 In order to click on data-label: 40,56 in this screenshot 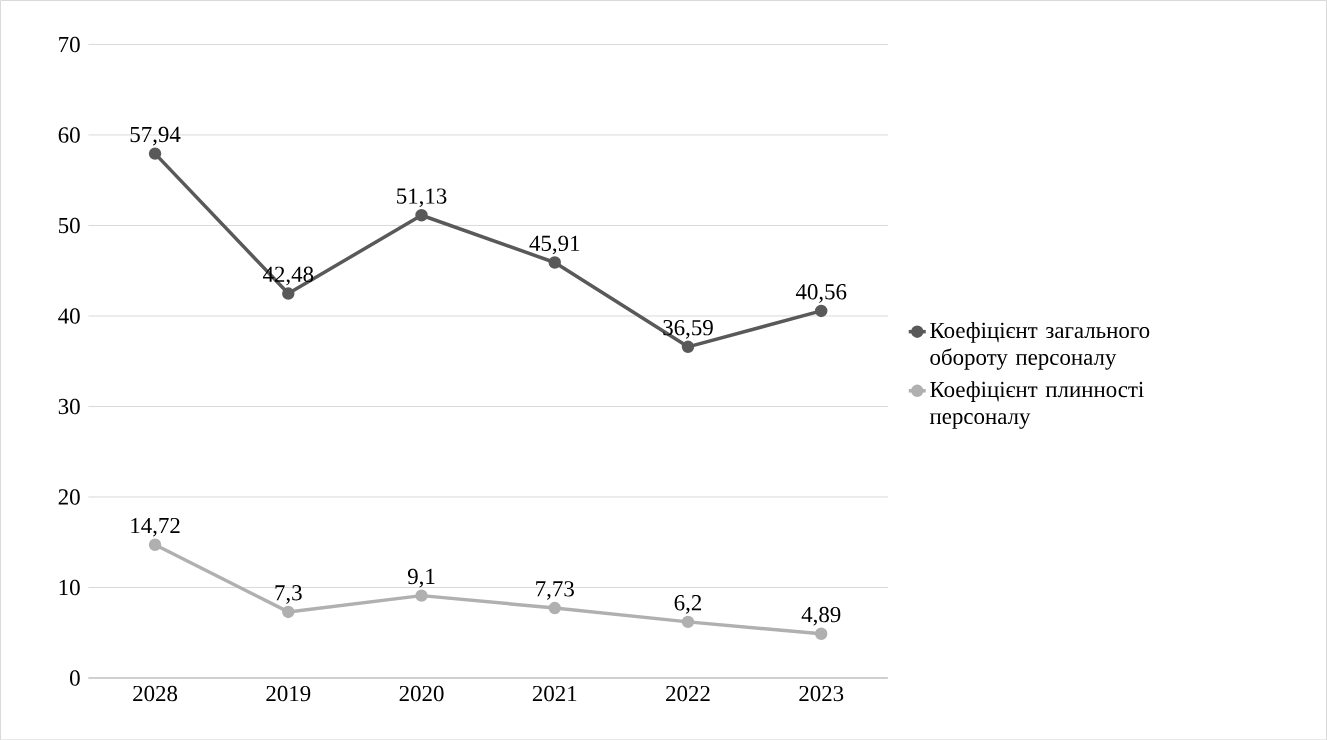, I will do `click(821, 293)`.